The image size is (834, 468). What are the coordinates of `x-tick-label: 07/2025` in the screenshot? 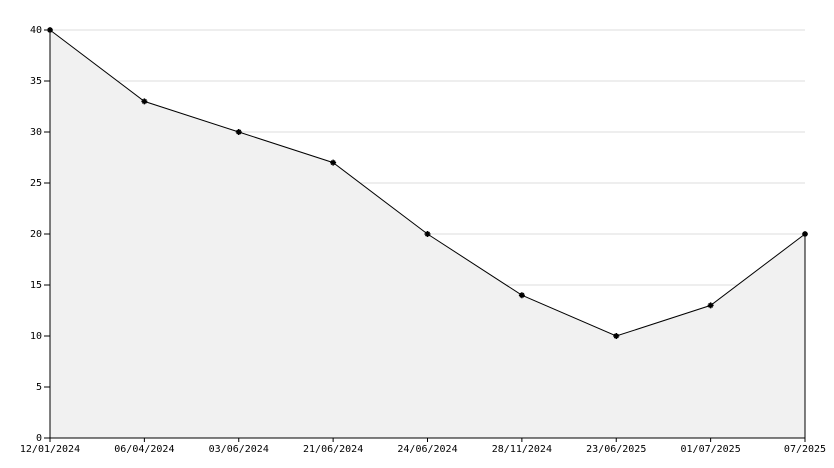 It's located at (805, 449).